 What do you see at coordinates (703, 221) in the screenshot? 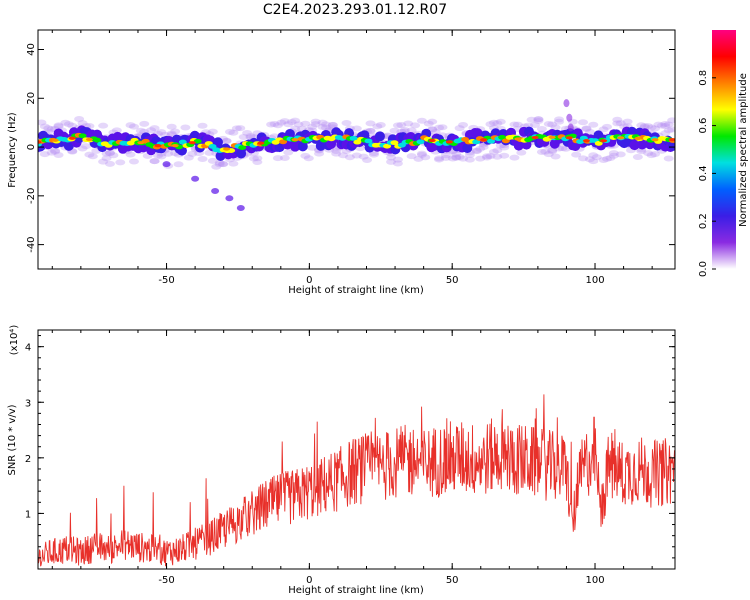
I see `colorbar-tick-label: 0.2` at bounding box center [703, 221].